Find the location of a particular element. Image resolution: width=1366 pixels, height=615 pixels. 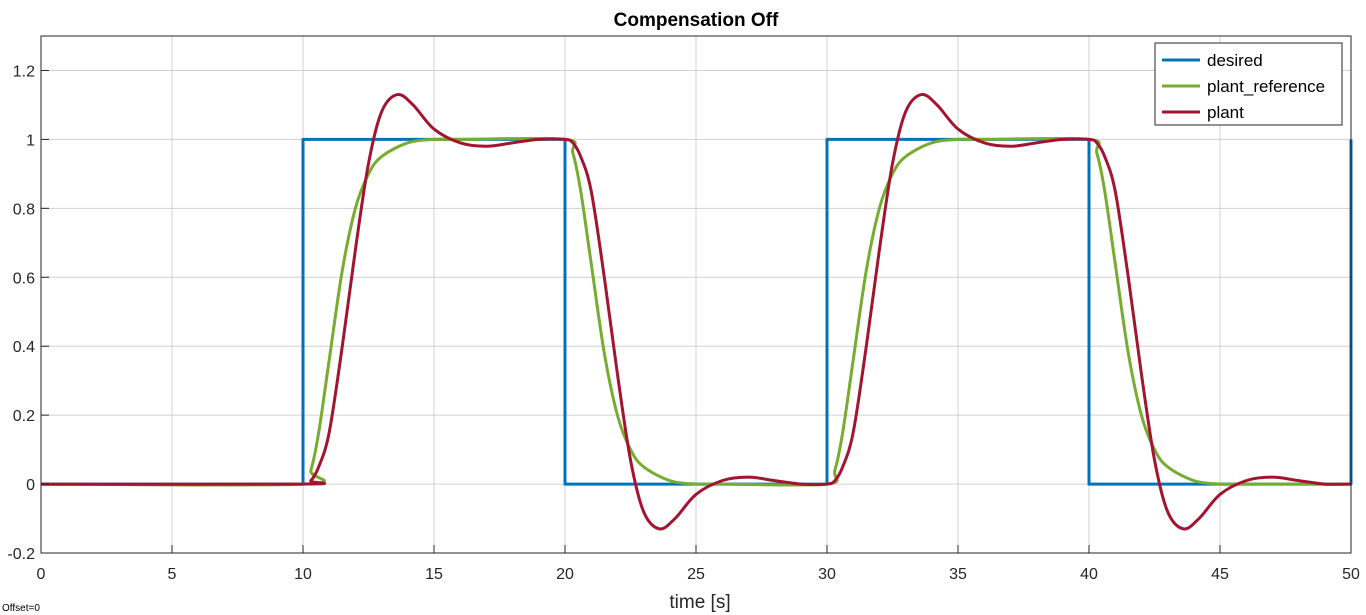

y-tick-label: 0.2 is located at coordinates (24, 416).